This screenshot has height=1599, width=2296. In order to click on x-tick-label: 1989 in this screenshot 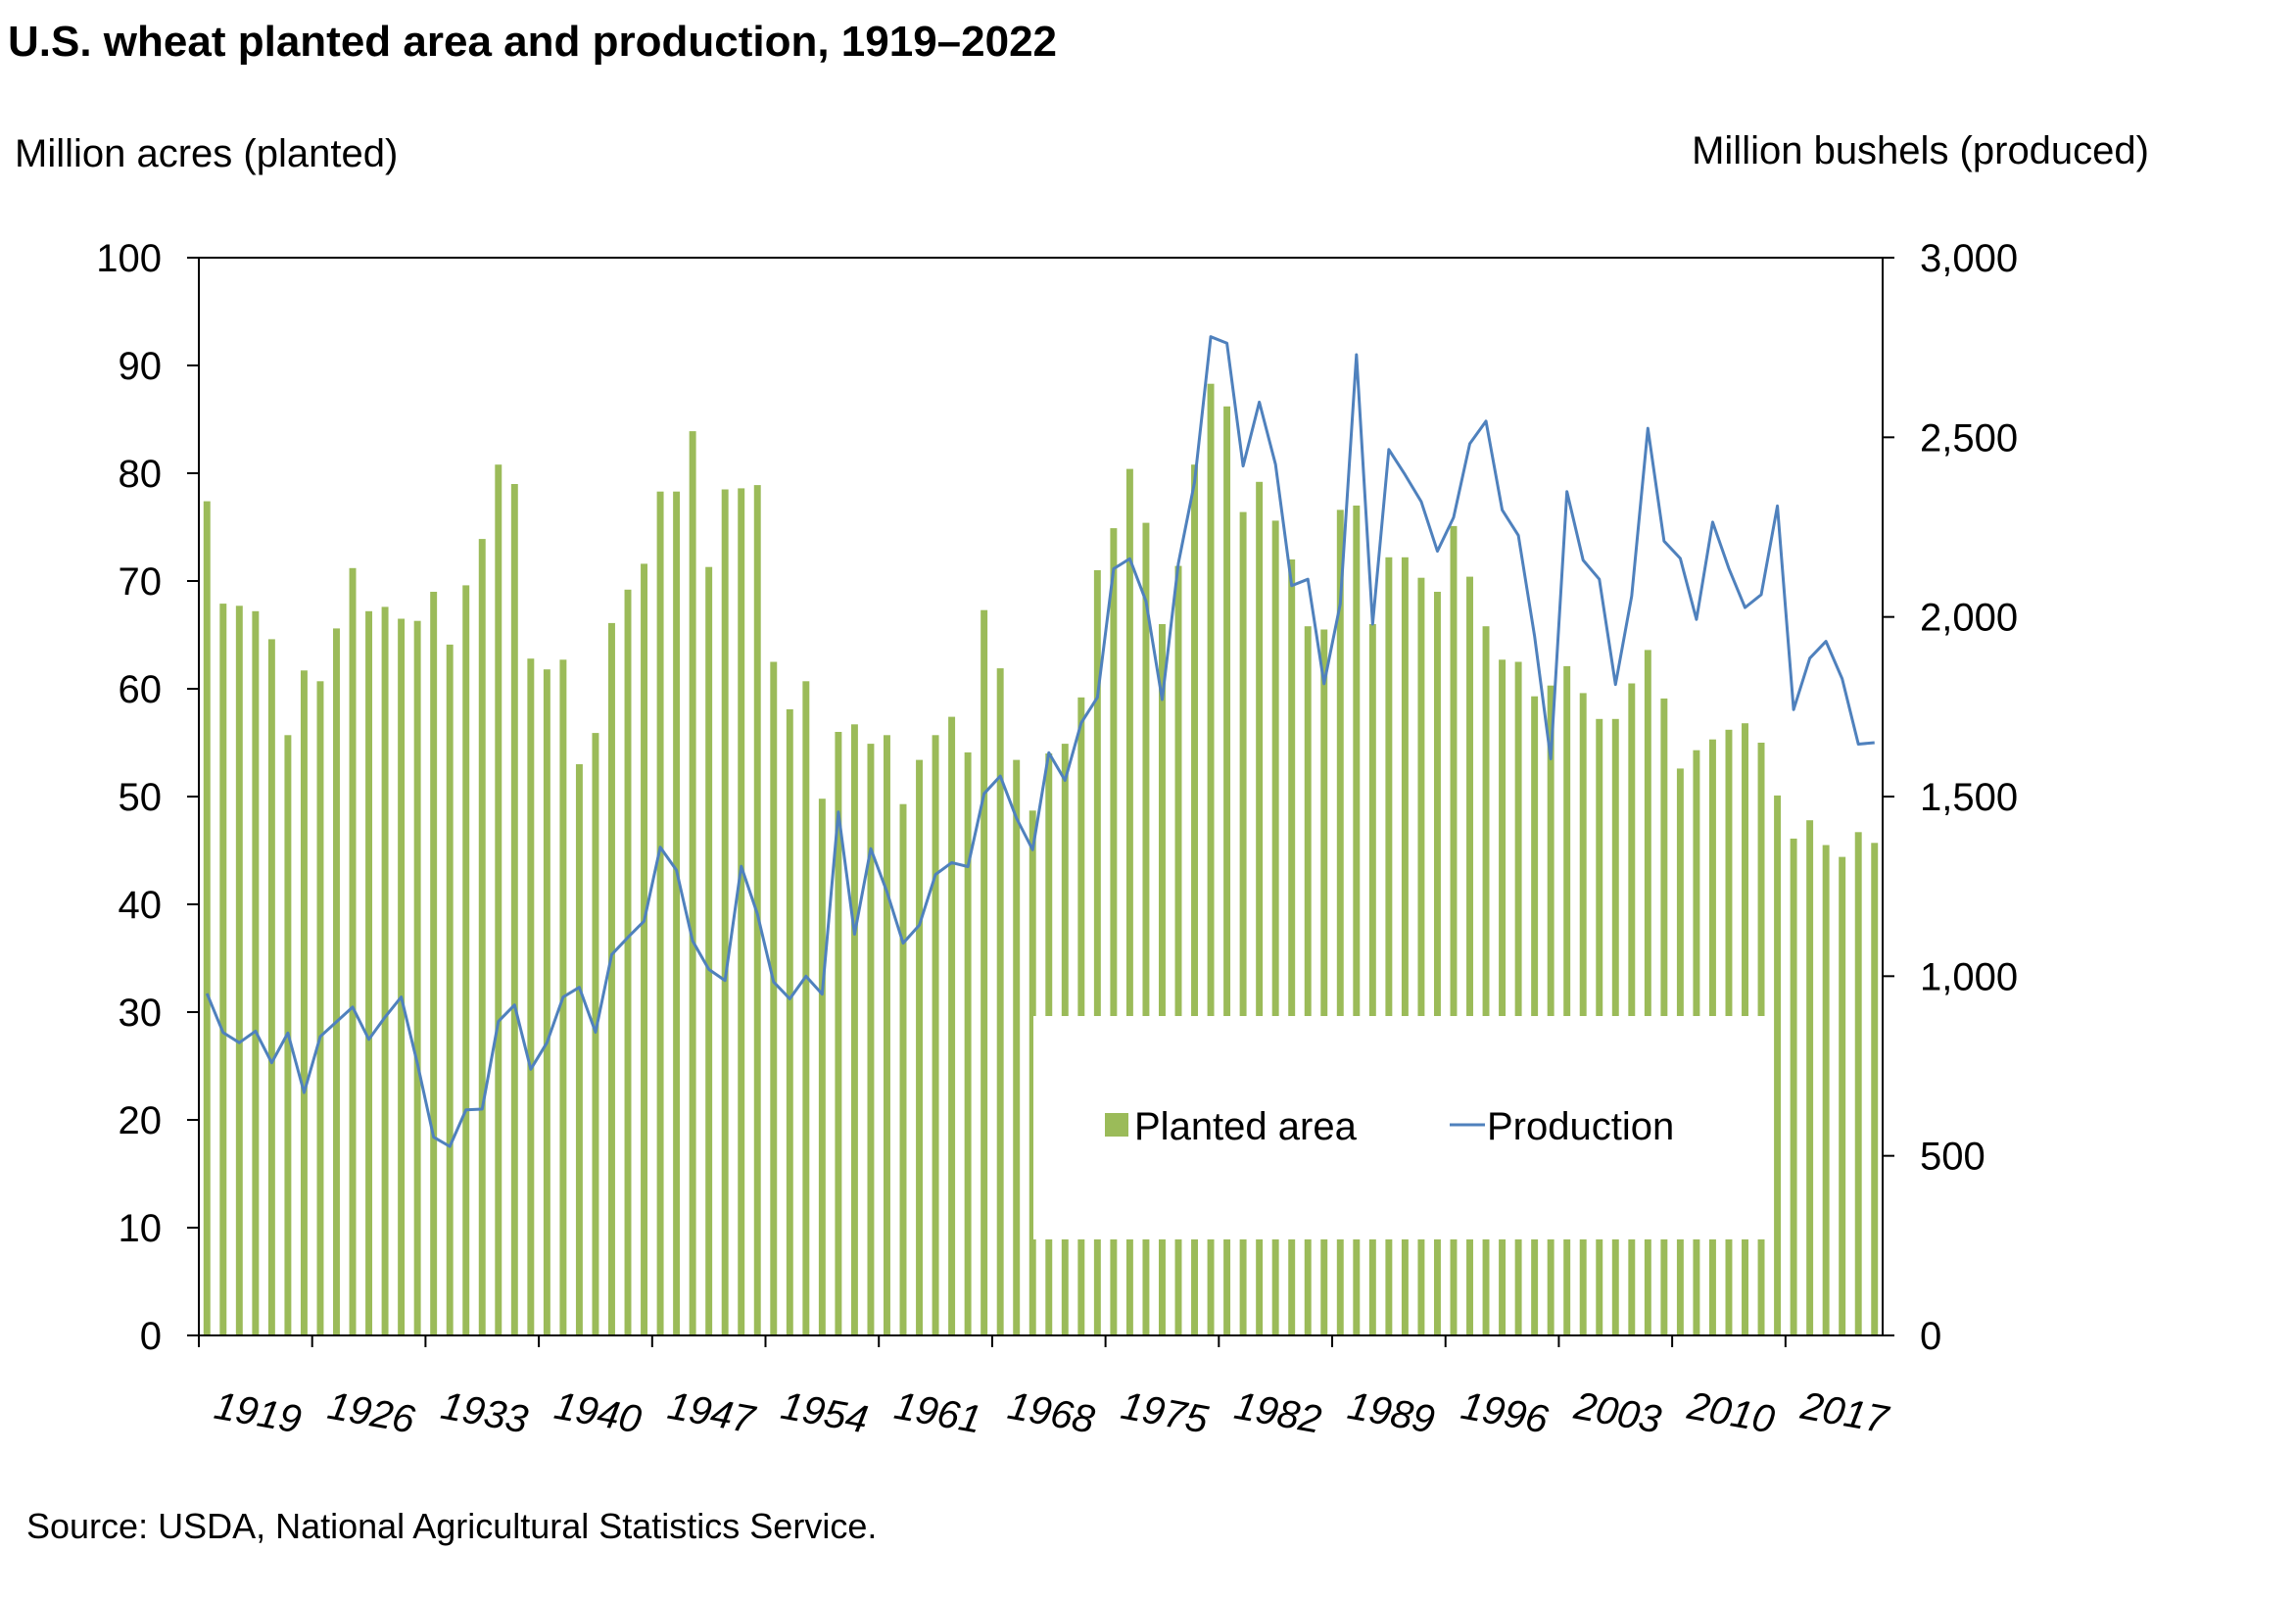, I will do `click(1390, 1413)`.